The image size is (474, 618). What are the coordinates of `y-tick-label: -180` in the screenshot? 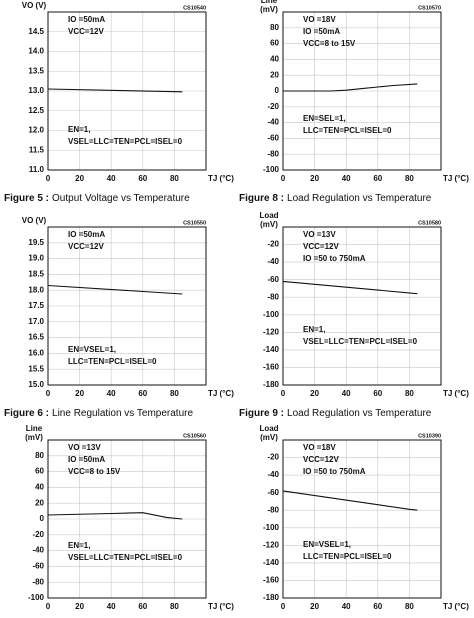 It's located at (271, 597).